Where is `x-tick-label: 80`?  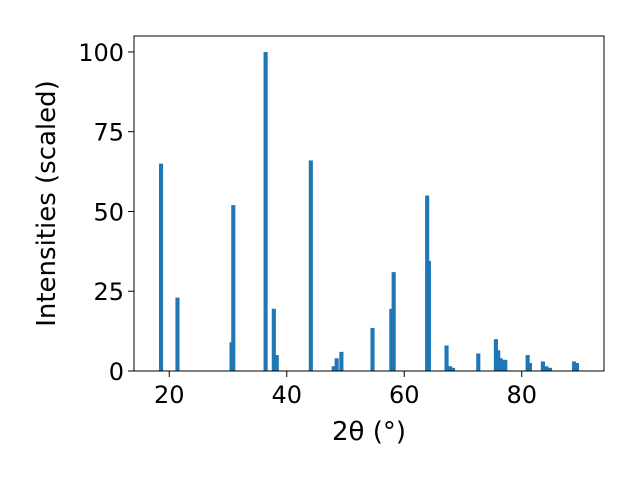 x-tick-label: 80 is located at coordinates (521, 395).